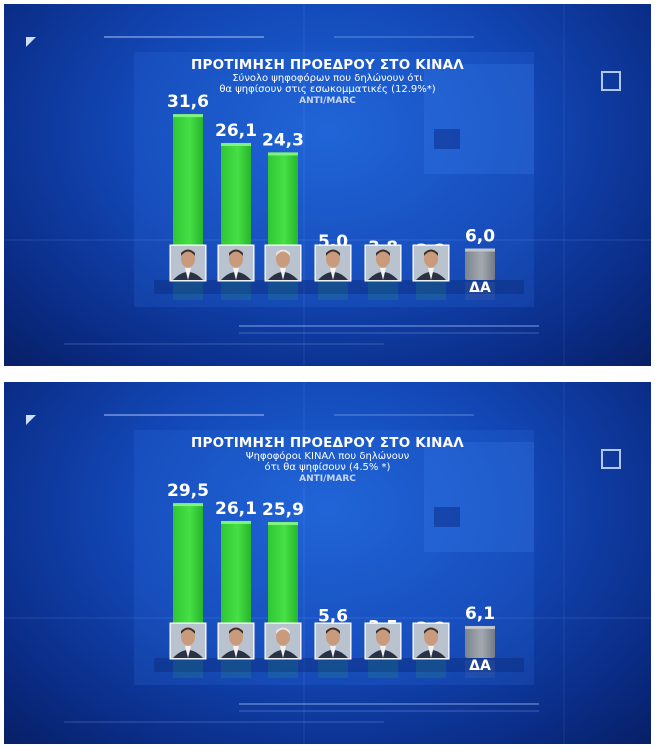 The image size is (655, 750). What do you see at coordinates (283, 140) in the screenshot?
I see `data-label-3: 24,3` at bounding box center [283, 140].